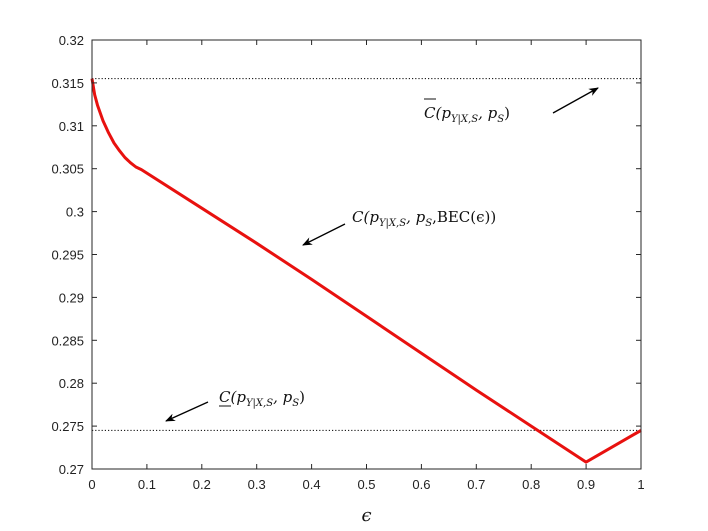  I want to click on x-tick-label: 0, so click(91, 484).